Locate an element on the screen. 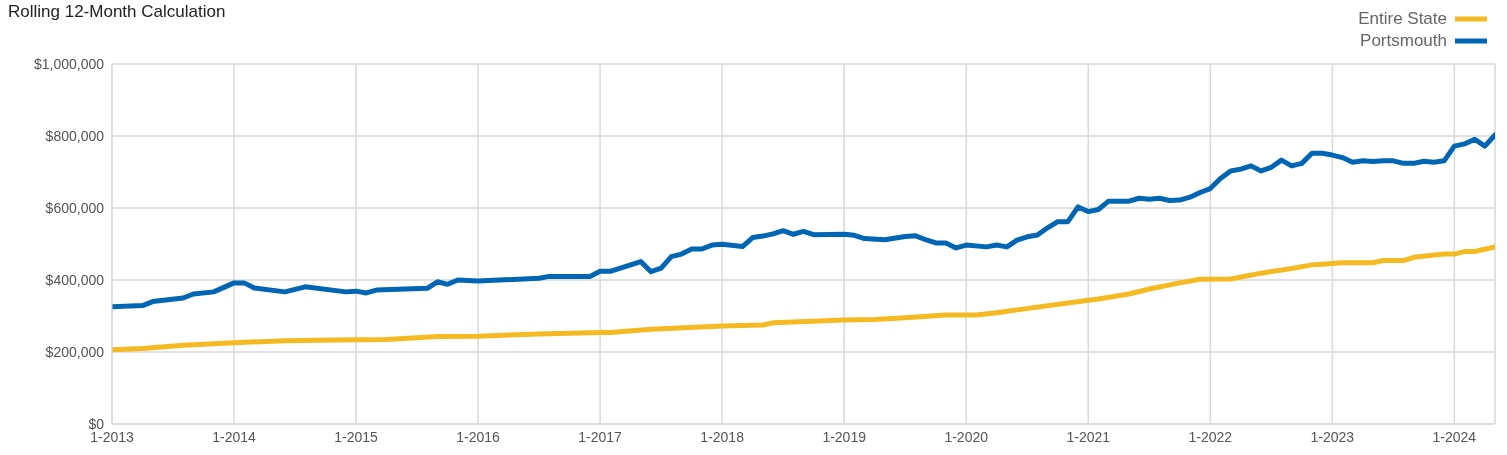 This screenshot has width=1507, height=455. y-tick-label: $600,000 is located at coordinates (75, 207).